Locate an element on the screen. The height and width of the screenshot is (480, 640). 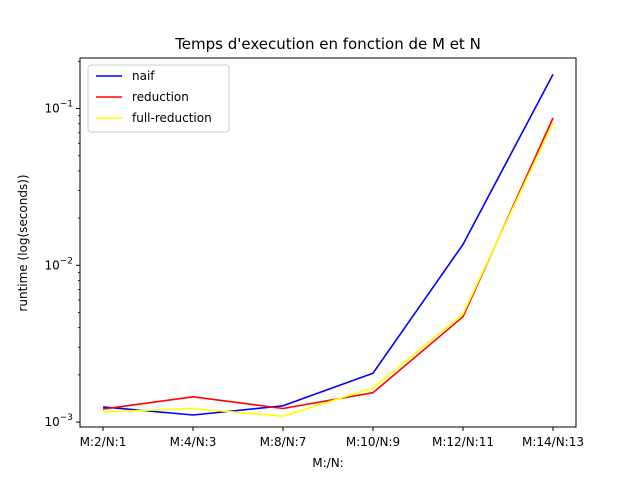
y-axis-label: runtime (log(seconds)) is located at coordinates (23, 242).